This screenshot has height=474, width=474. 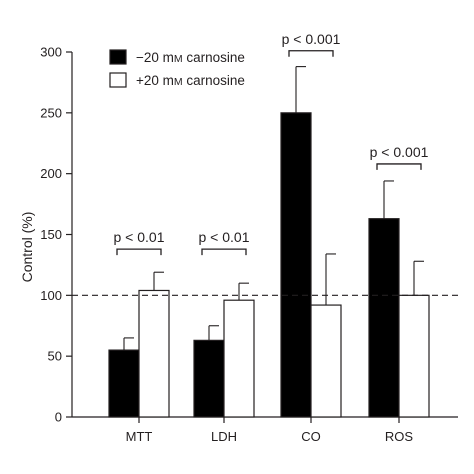 I want to click on bar-plus-carnosine-co, so click(x=326, y=361).